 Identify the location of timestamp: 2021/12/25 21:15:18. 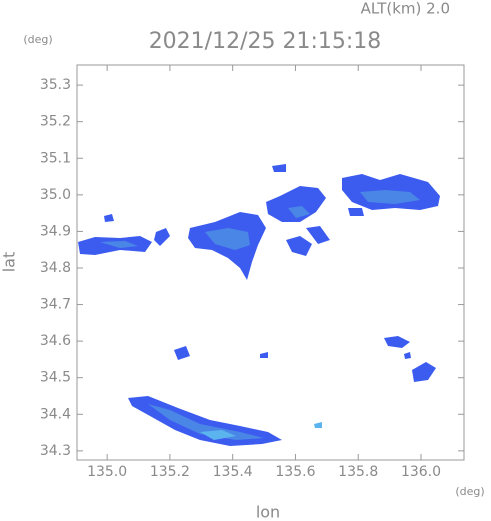
(265, 41).